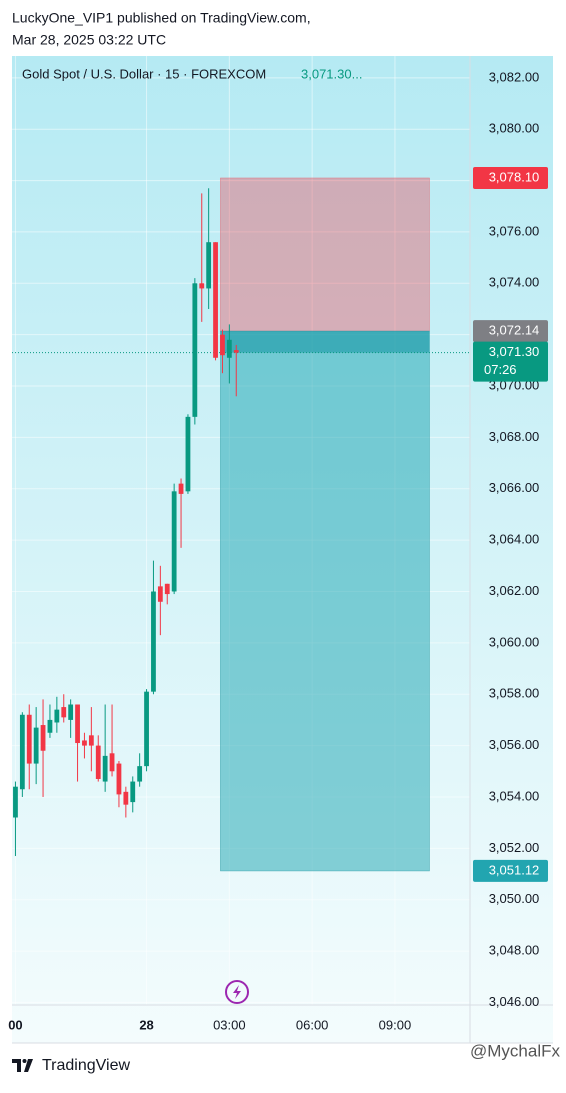 Image resolution: width=566 pixels, height=1093 pixels. Describe the element at coordinates (89, 40) in the screenshot. I see `timestamp: Mar 28, 2025 03:22 UTC` at that location.